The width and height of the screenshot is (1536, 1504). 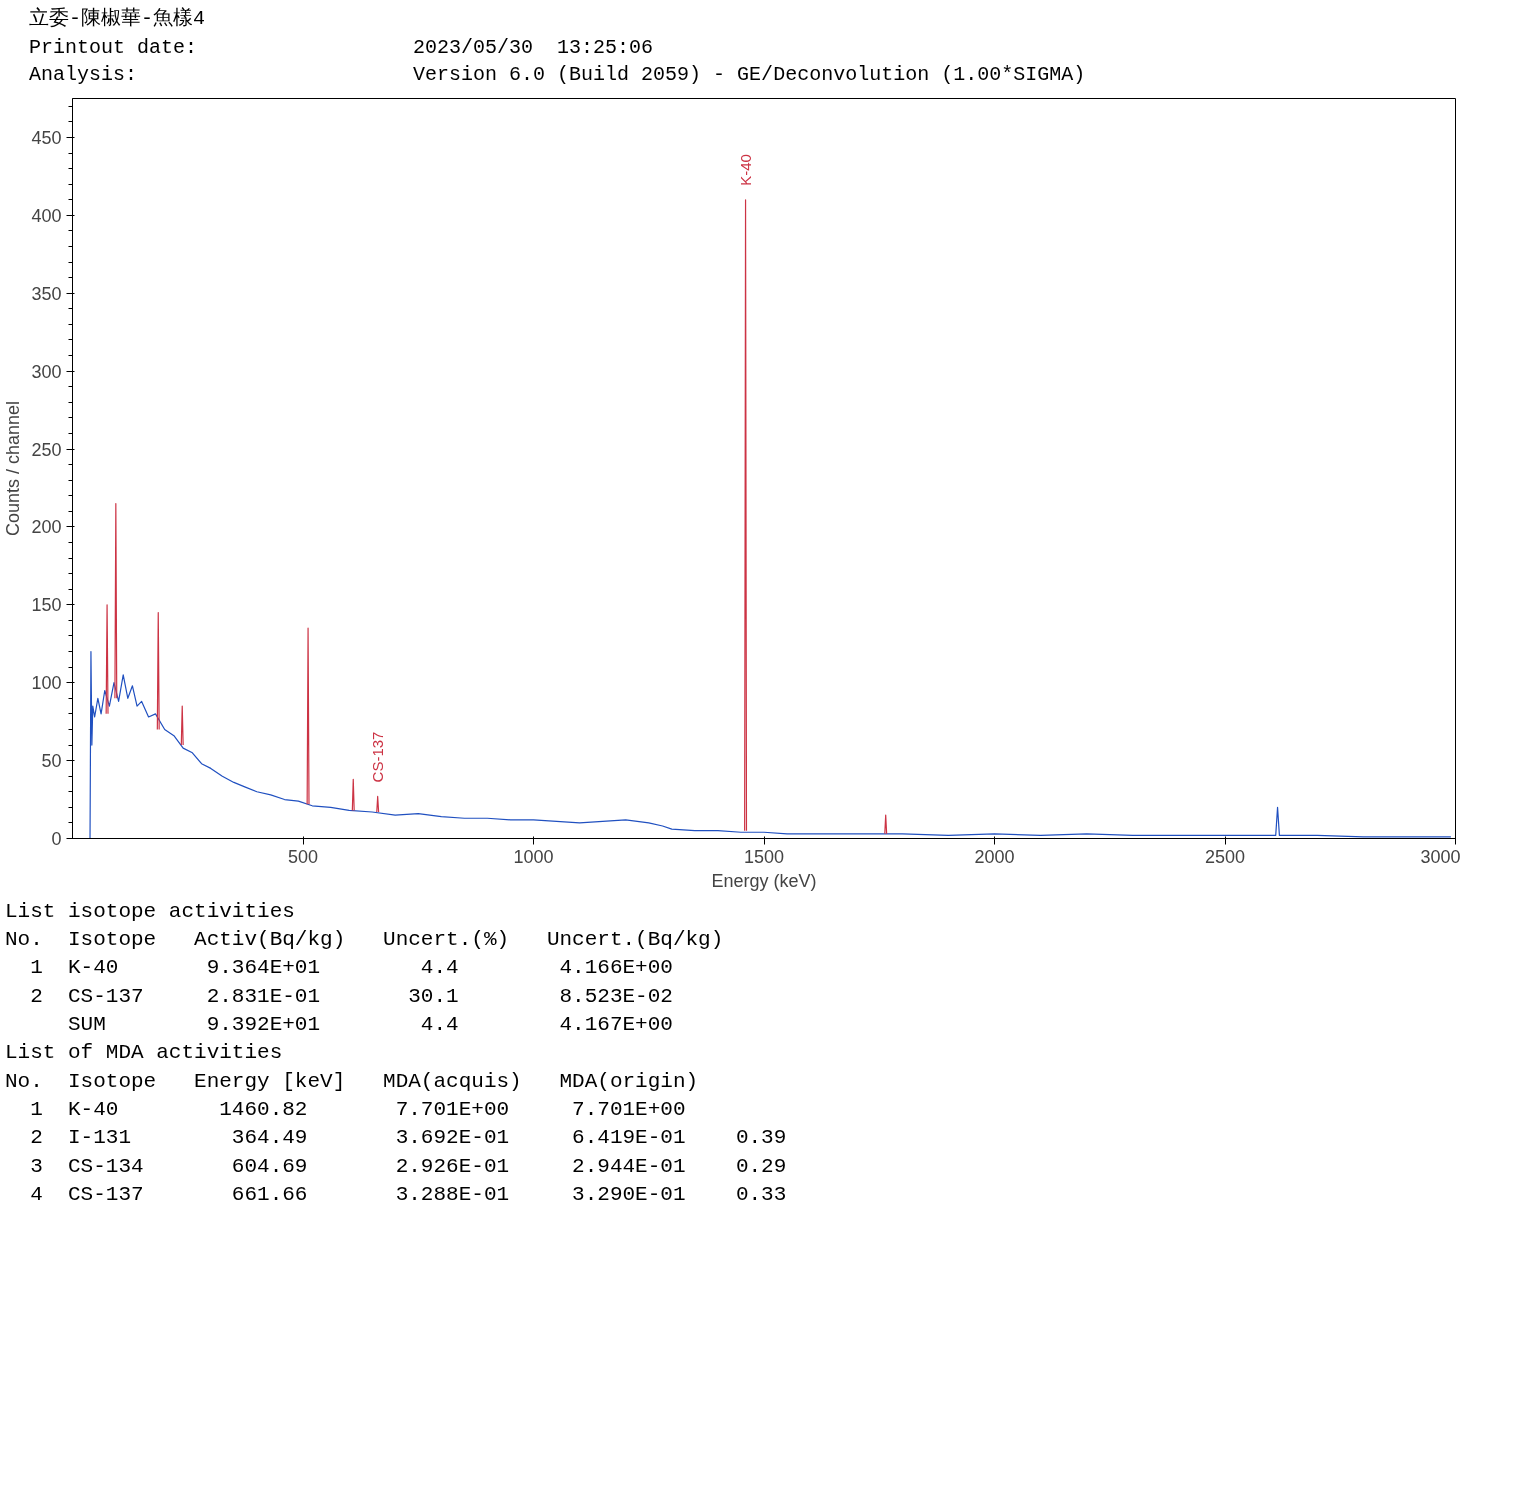 What do you see at coordinates (56, 838) in the screenshot?
I see `y-tick-label: 0` at bounding box center [56, 838].